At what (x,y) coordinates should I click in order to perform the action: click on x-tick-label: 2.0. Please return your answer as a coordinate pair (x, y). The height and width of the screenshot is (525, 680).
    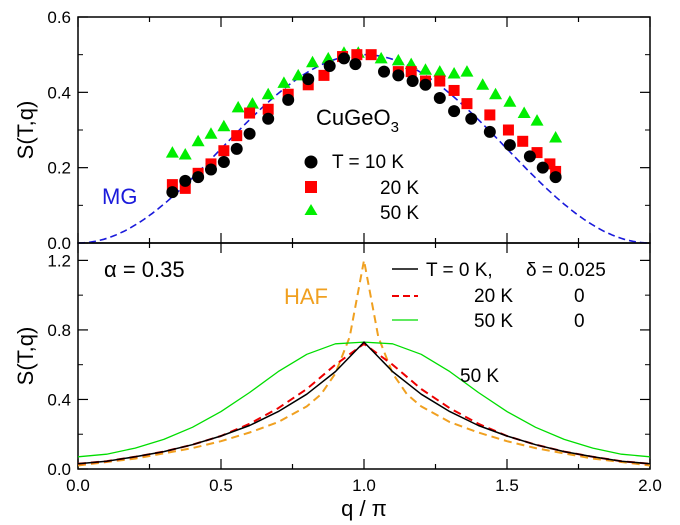
    Looking at the image, I should click on (650, 485).